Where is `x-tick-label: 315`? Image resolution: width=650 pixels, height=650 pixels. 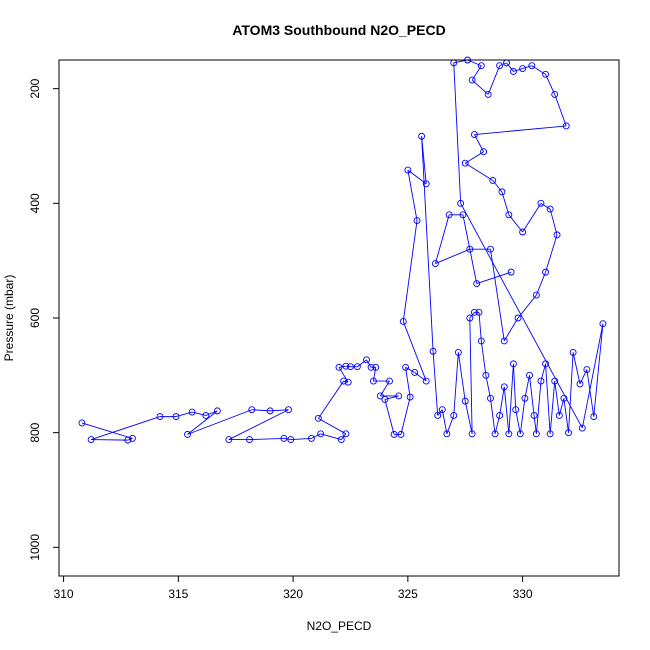
x-tick-label: 315 is located at coordinates (178, 594).